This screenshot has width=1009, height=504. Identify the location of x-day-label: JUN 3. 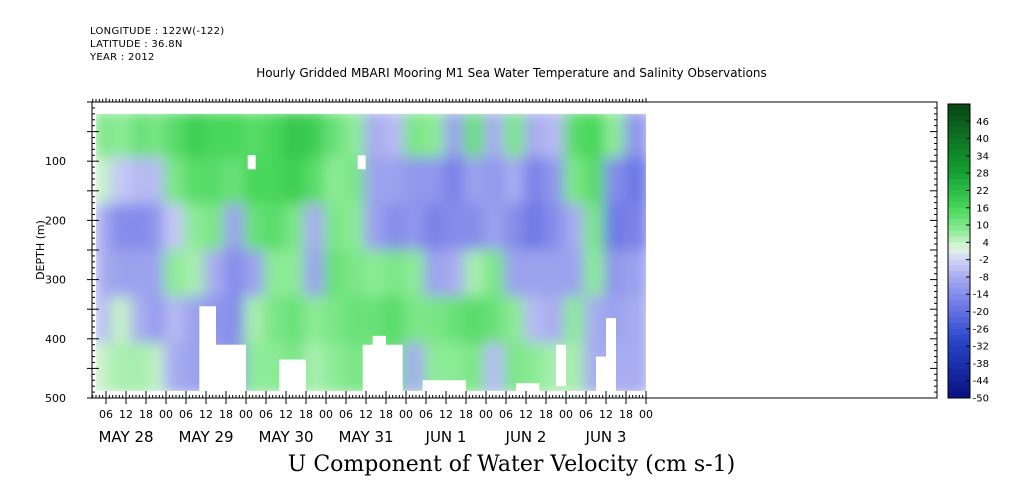
(606, 437).